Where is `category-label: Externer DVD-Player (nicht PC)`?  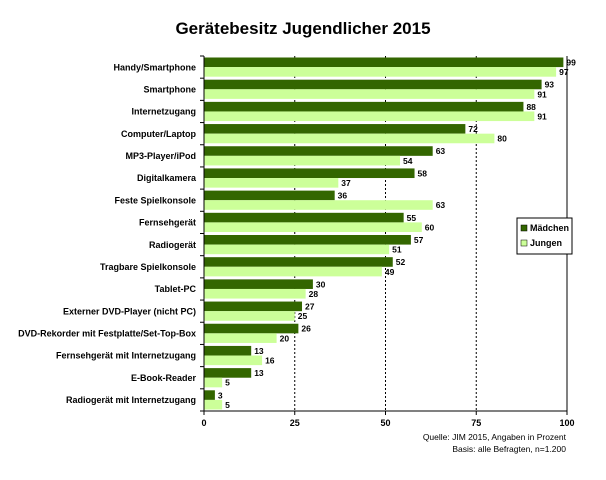
category-label: Externer DVD-Player (nicht PC) is located at coordinates (129, 311).